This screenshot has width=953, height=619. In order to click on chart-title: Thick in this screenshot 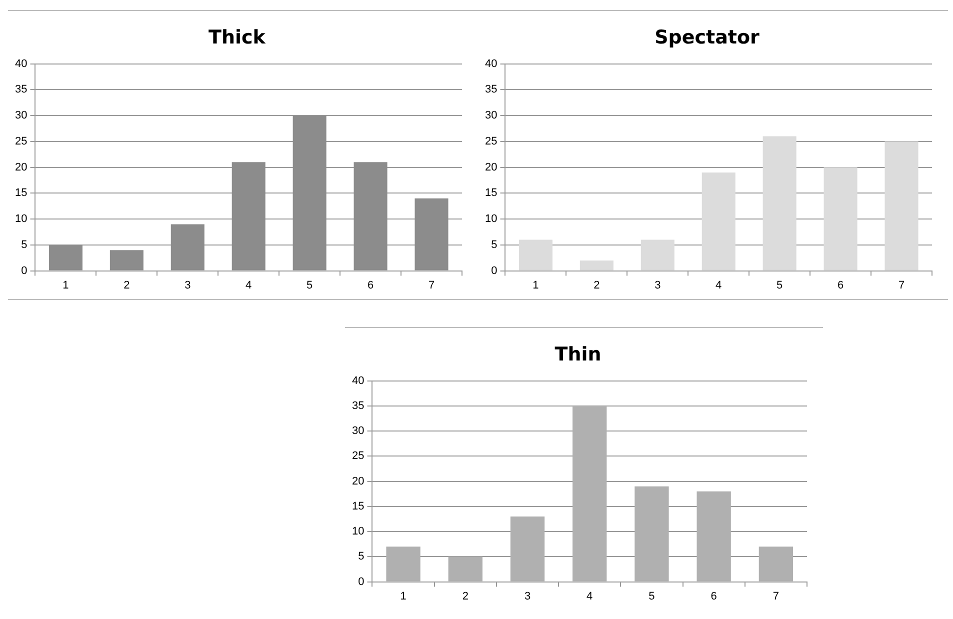, I will do `click(237, 37)`.